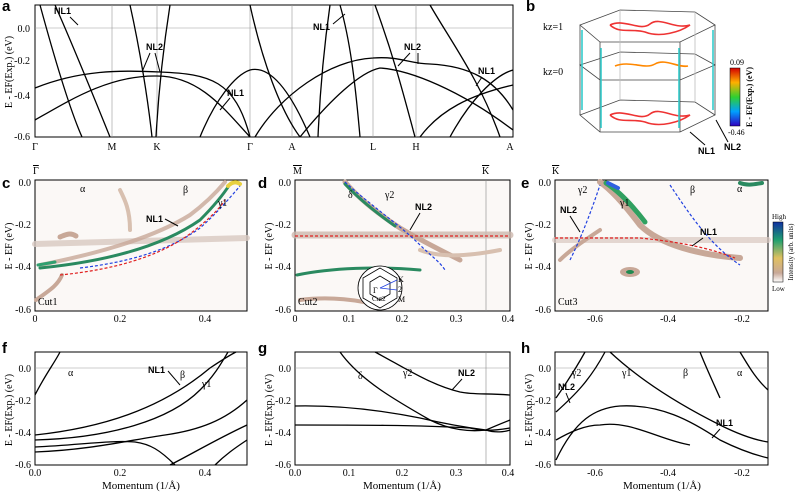  What do you see at coordinates (568, 210) in the screenshot?
I see `panel-e-nl2: NL2` at bounding box center [568, 210].